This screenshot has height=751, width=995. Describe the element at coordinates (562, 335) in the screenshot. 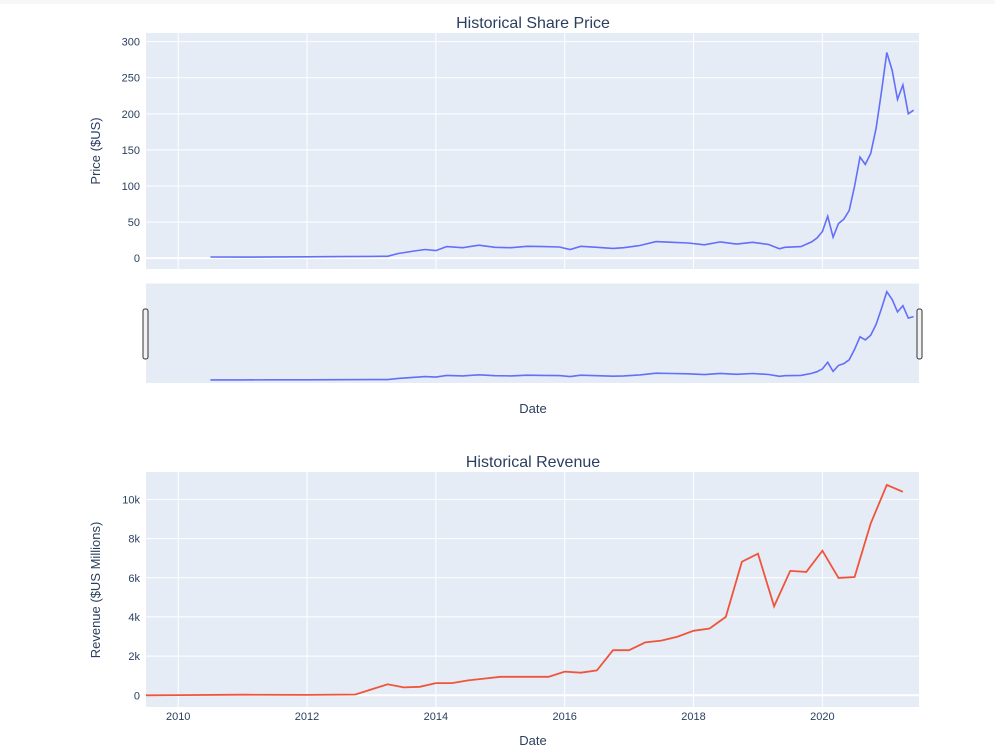

I see `range-slider-series-line` at that location.